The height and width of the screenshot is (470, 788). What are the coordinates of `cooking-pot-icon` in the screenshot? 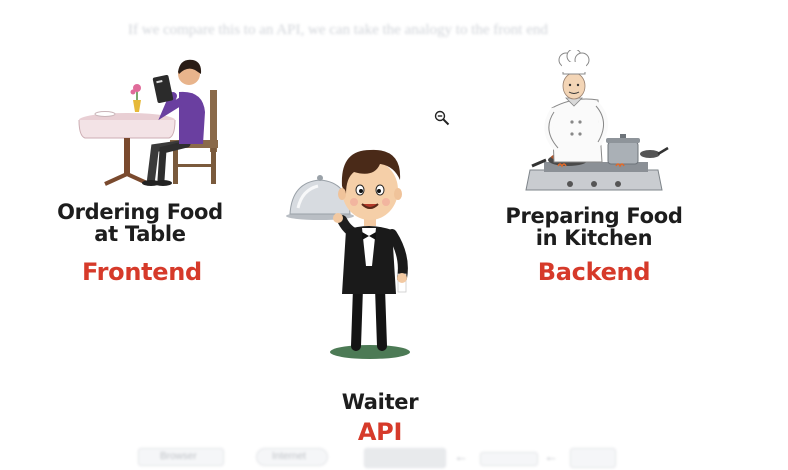 It's located at (623, 149).